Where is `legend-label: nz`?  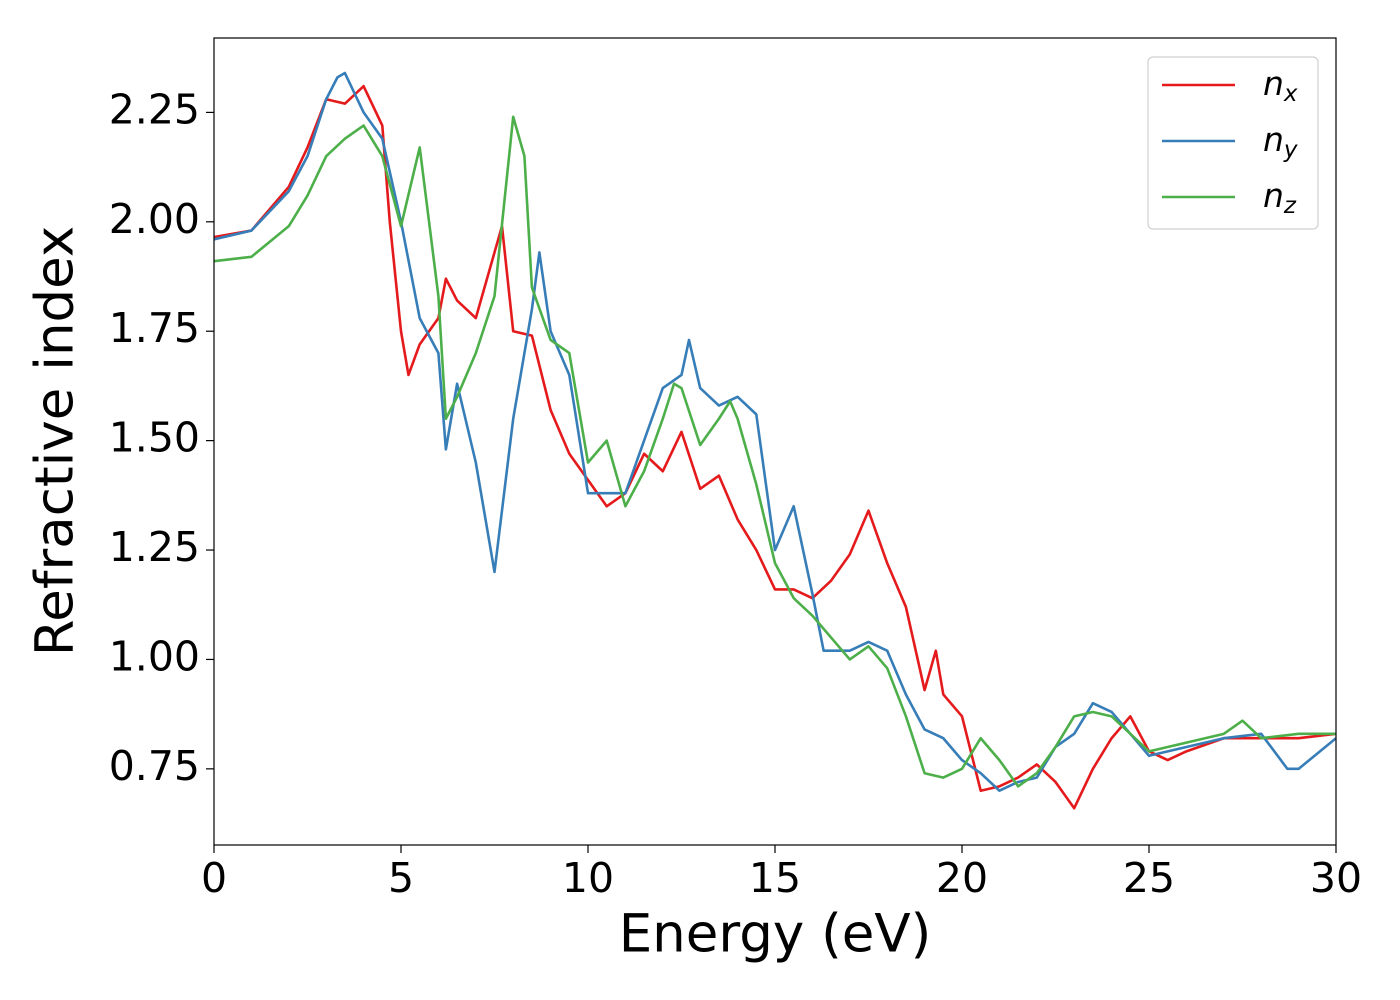
legend-label: nz is located at coordinates (1280, 197).